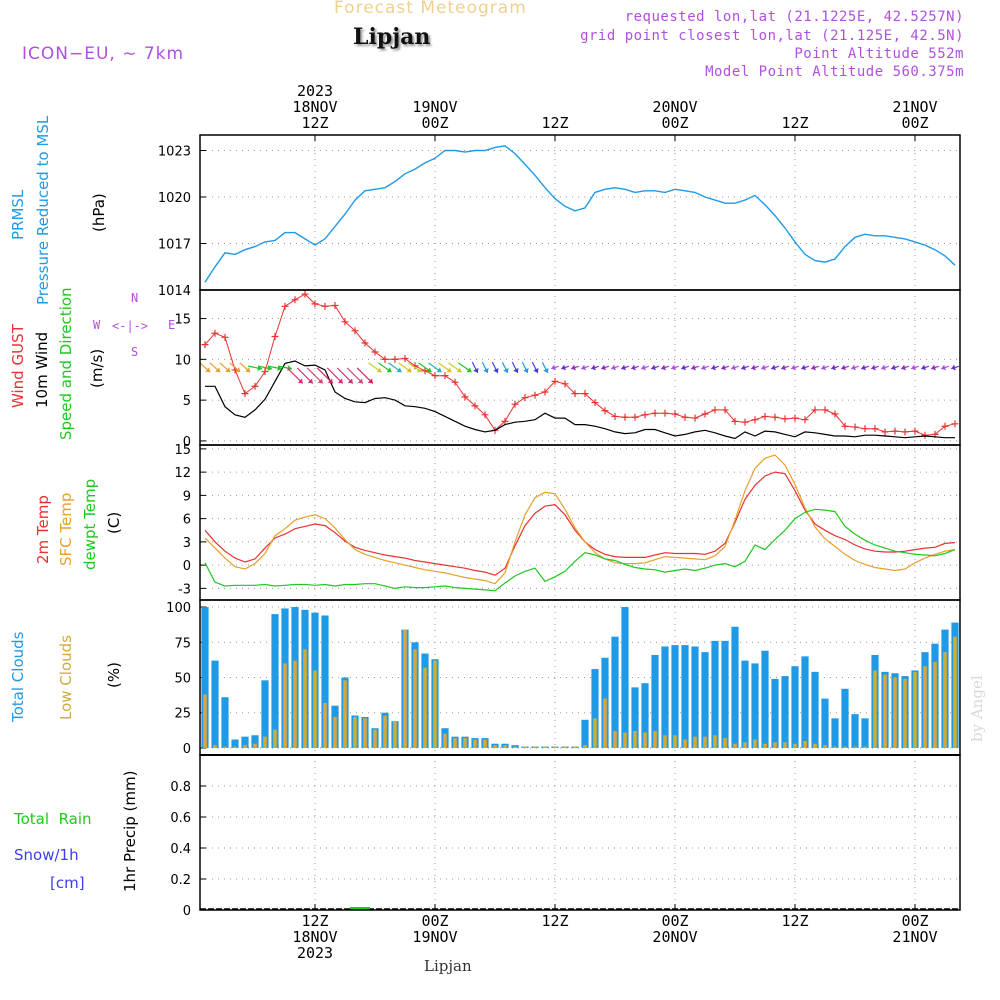 This screenshot has width=1000, height=1000. What do you see at coordinates (915, 107) in the screenshot?
I see `time-label-line: 21NOV` at bounding box center [915, 107].